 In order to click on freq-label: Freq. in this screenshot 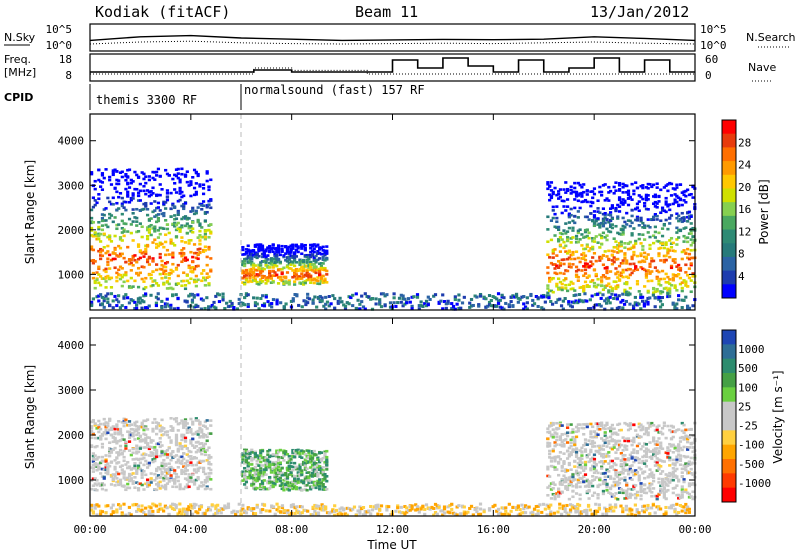, I will do `click(17, 59)`.